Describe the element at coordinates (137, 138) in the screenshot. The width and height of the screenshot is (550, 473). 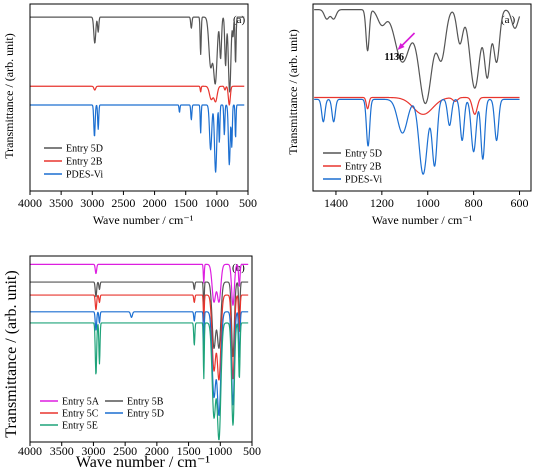
I see `panel-a-trace-pdes-vi` at that location.